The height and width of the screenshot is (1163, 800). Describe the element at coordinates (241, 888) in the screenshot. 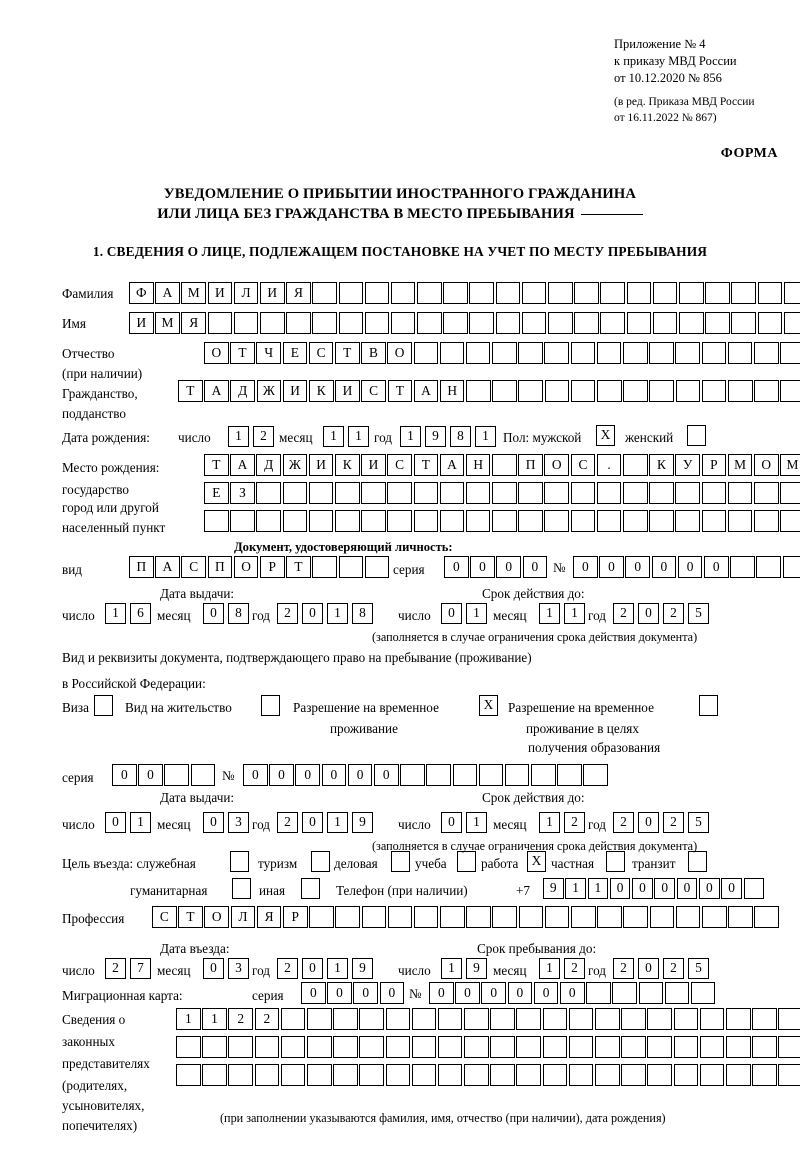

I see `purpose-humanitarian-checkbox` at that location.